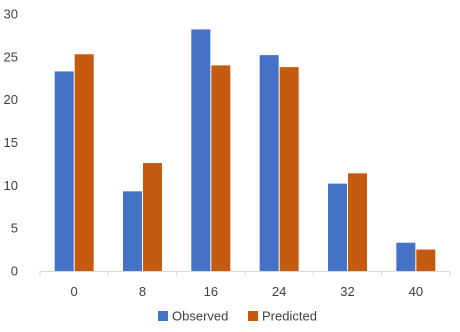  I want to click on y-axis-ticks: 0 5 10 15 20 25 30, so click(11, 143).